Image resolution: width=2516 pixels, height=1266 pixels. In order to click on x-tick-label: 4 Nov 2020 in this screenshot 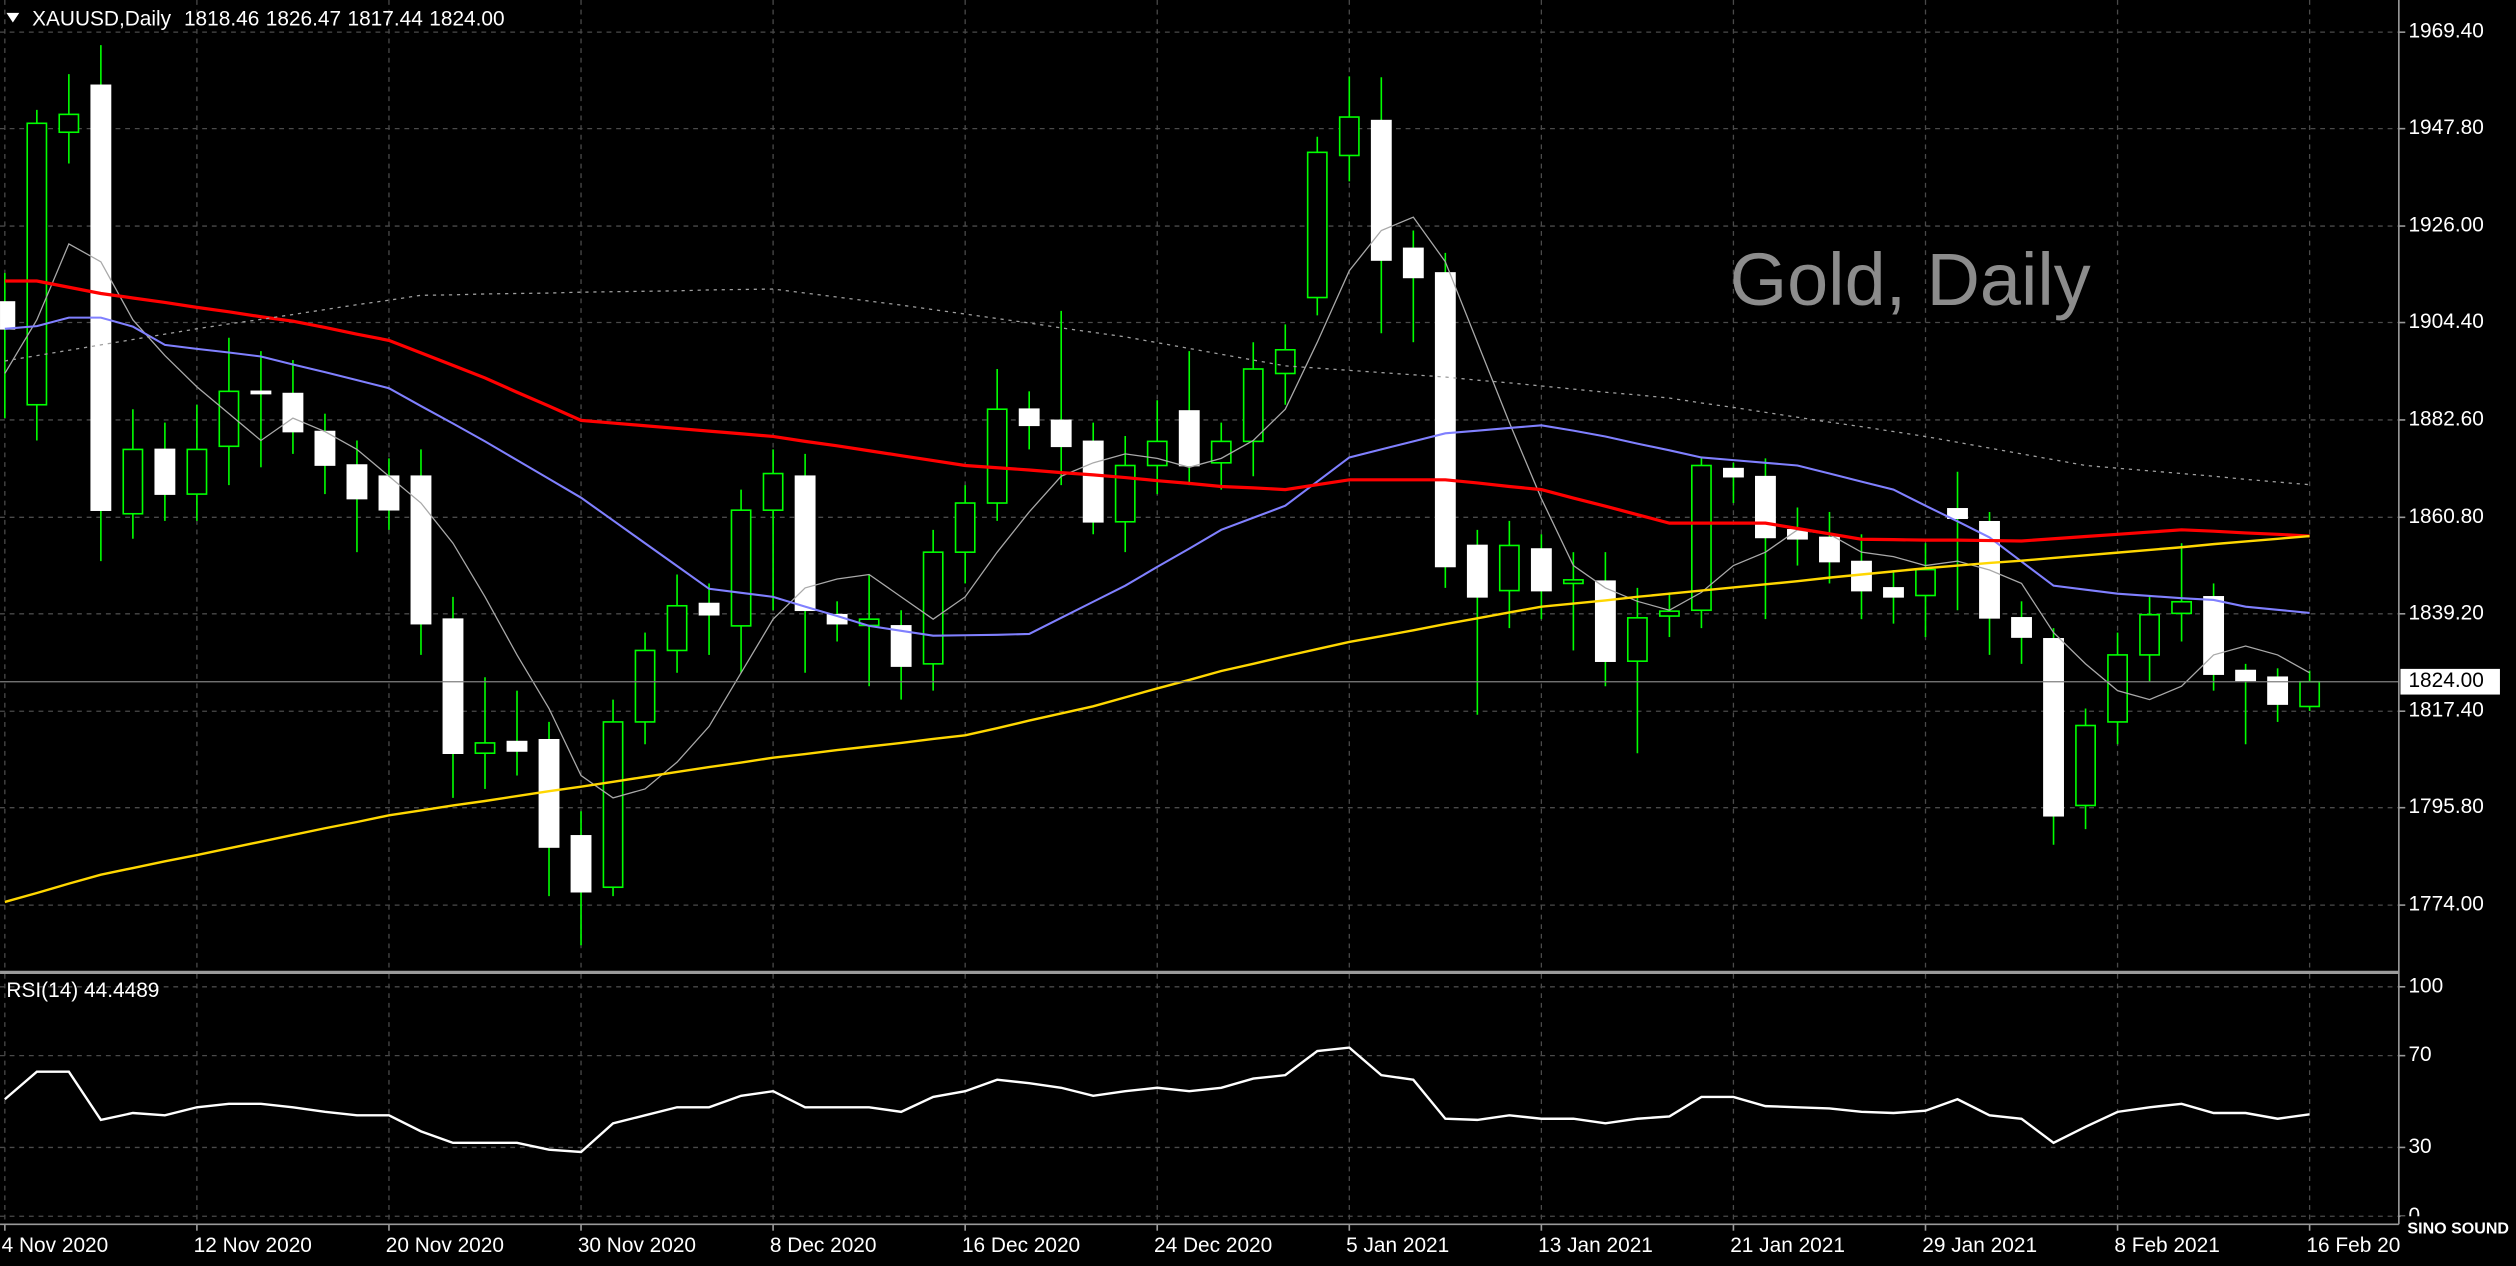, I will do `click(55, 1245)`.